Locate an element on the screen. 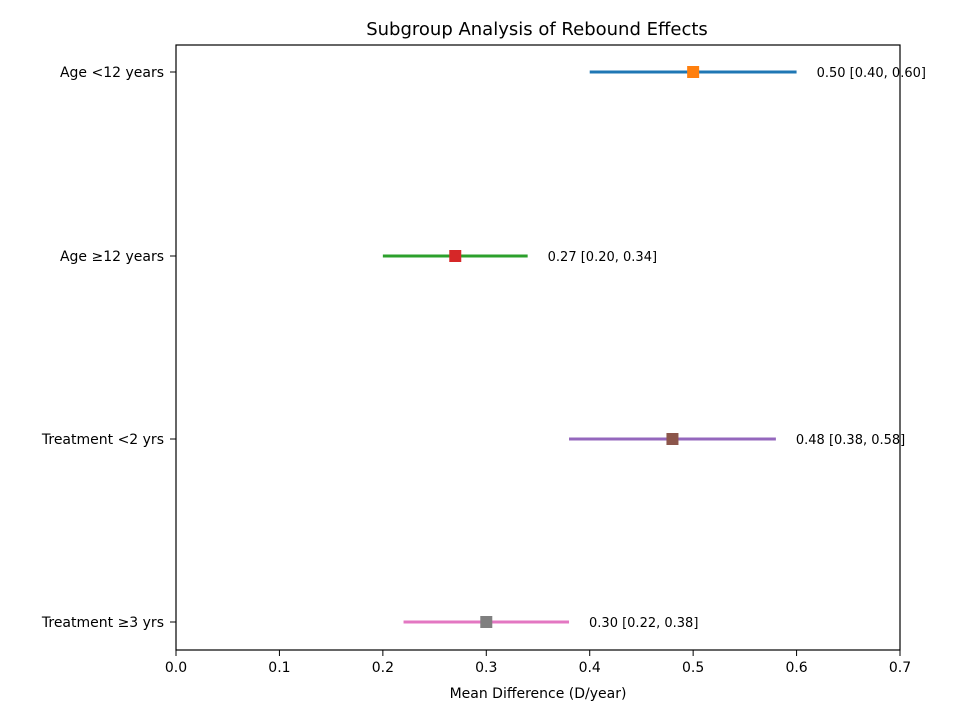 This screenshot has width=960, height=720. x-tick-label: 0.7 is located at coordinates (900, 668).